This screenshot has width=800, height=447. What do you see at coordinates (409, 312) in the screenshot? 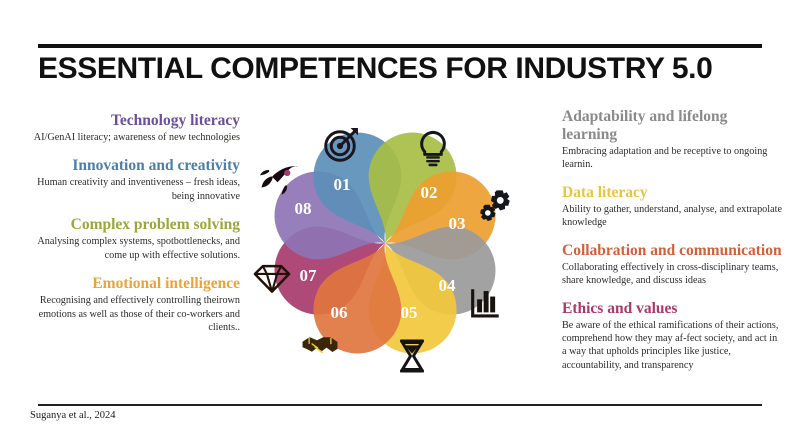
I see `petal-number-05: 05` at bounding box center [409, 312].